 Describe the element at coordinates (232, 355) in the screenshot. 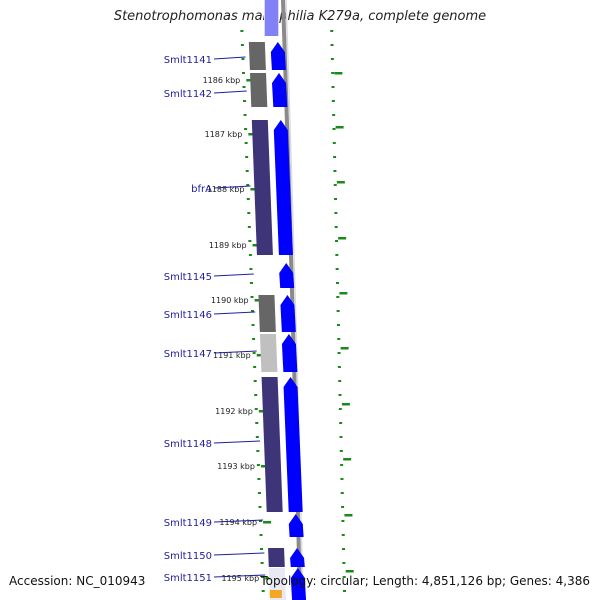

I see `kbp-label: 1191 kbp` at that location.